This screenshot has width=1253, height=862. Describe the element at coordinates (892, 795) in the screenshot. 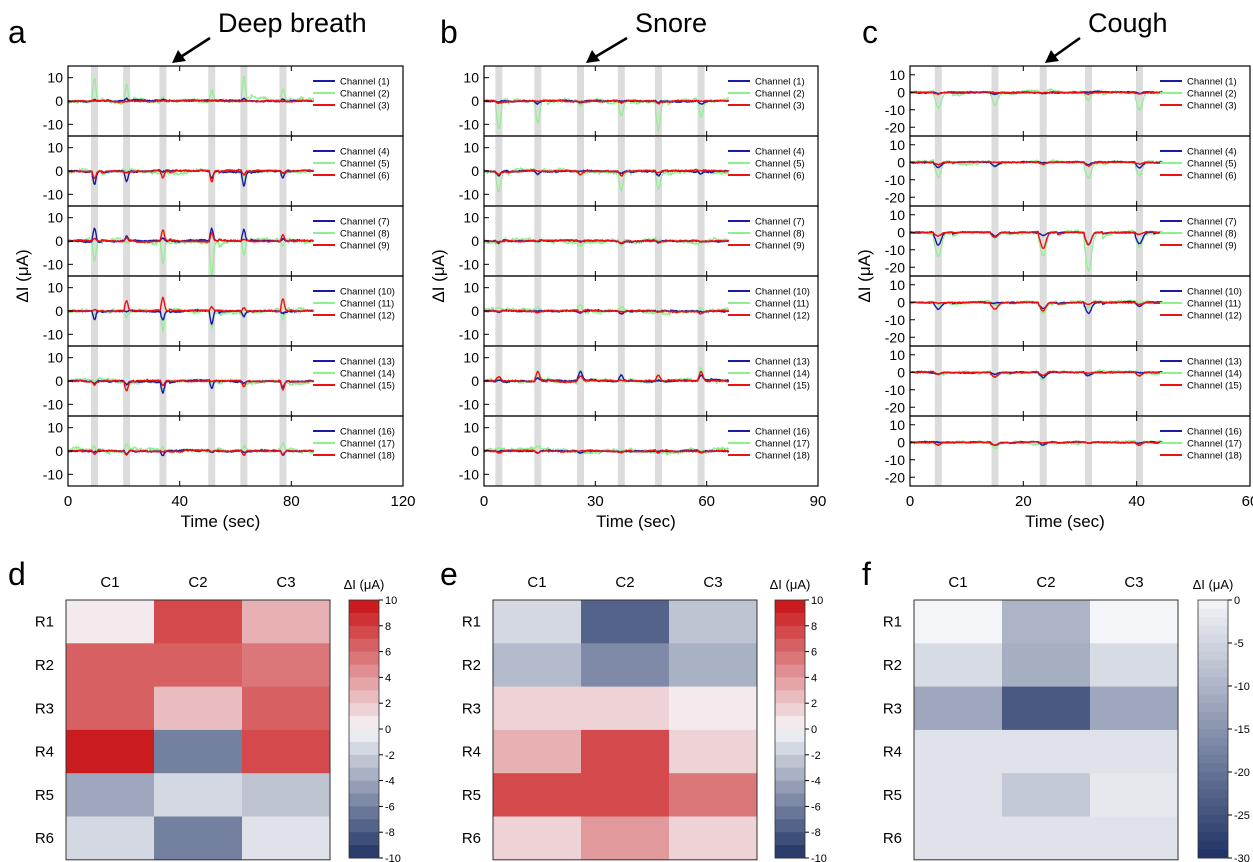

I see `row-label: R5` at that location.